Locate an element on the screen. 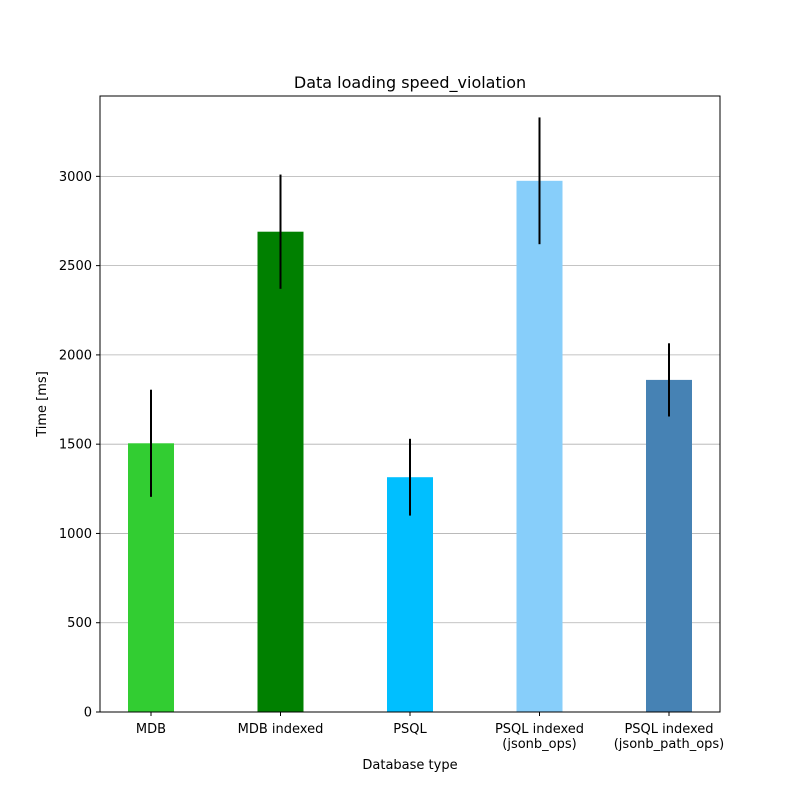 Image resolution: width=800 pixels, height=800 pixels. chart-title: Data loading speed_violation is located at coordinates (410, 83).